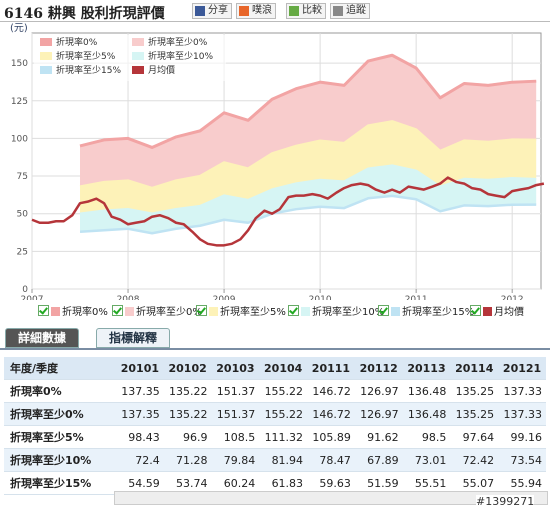 The height and width of the screenshot is (511, 550). I want to click on tab: 詳細數據, so click(42, 338).